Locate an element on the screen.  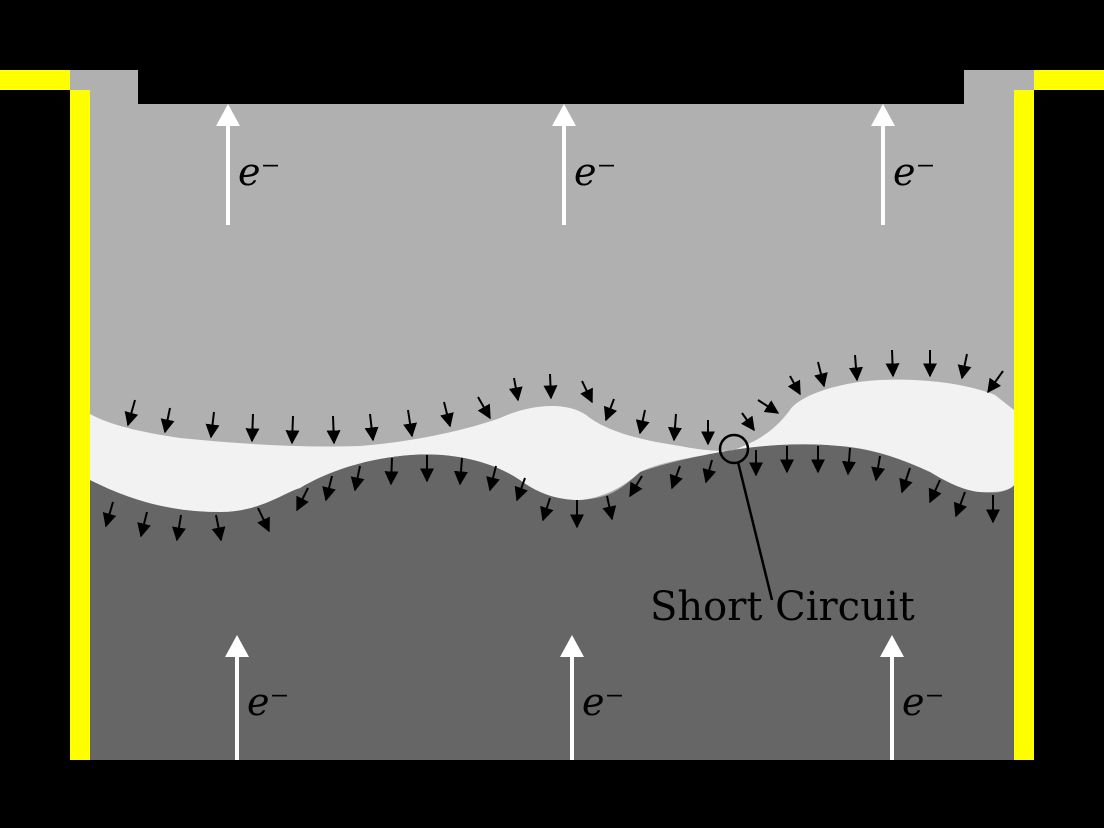
left-collector is located at coordinates (45, 415).